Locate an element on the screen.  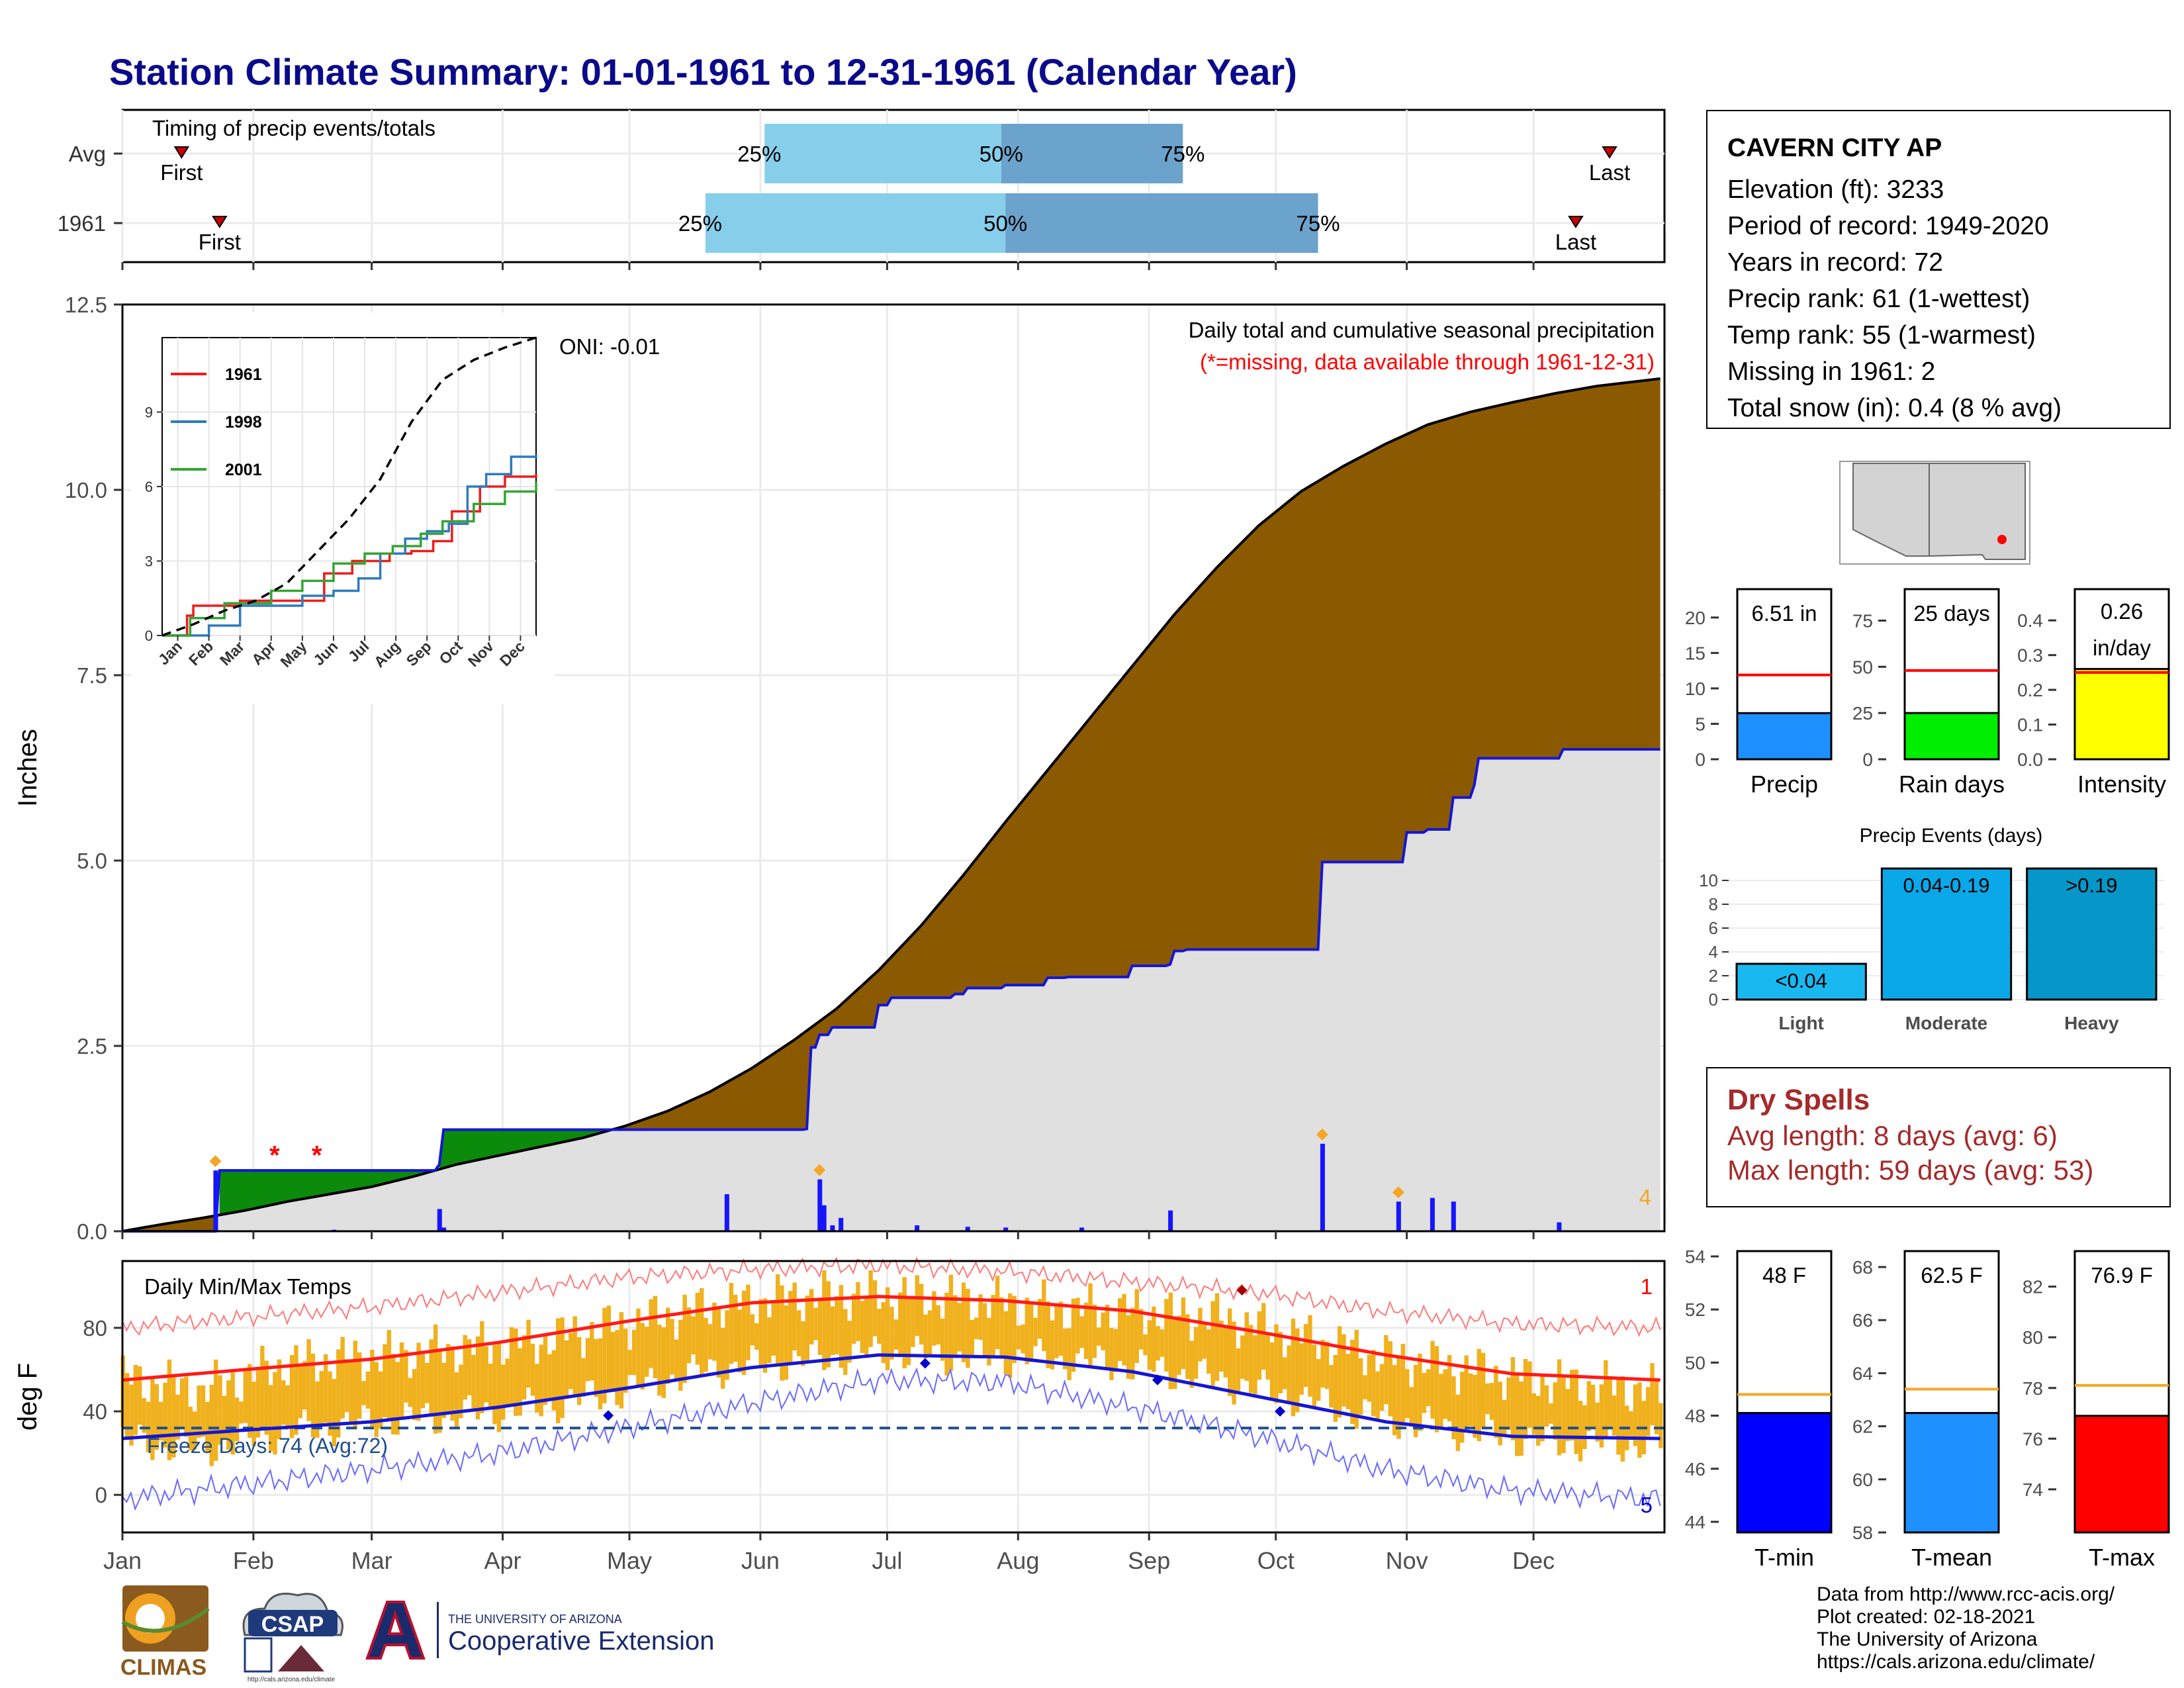
arizona-nm-map is located at coordinates (1934, 513).